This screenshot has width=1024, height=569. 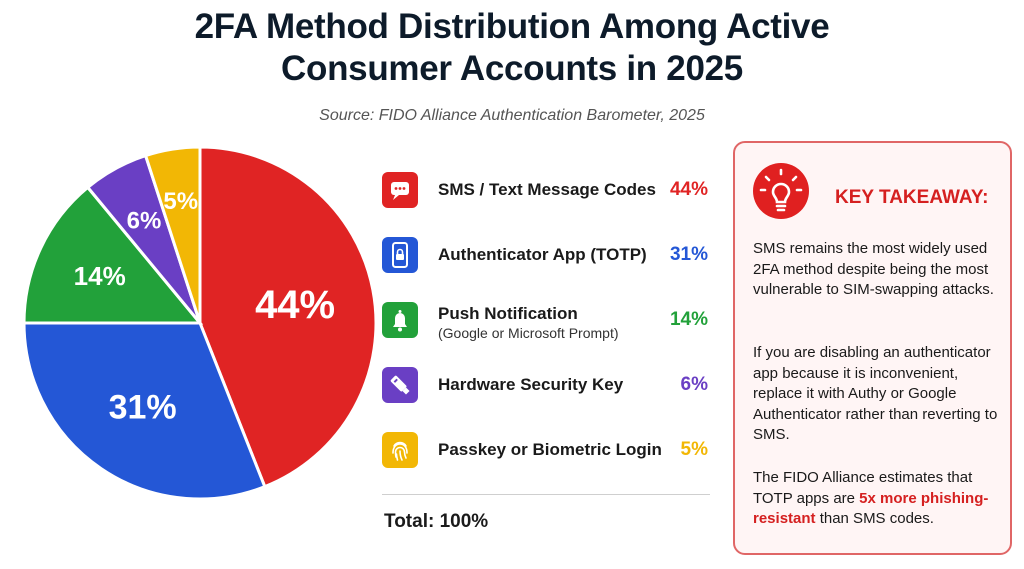 What do you see at coordinates (871, 508) in the screenshot?
I see `takeaway-p3-highlight: 5x more phishing-resistant` at bounding box center [871, 508].